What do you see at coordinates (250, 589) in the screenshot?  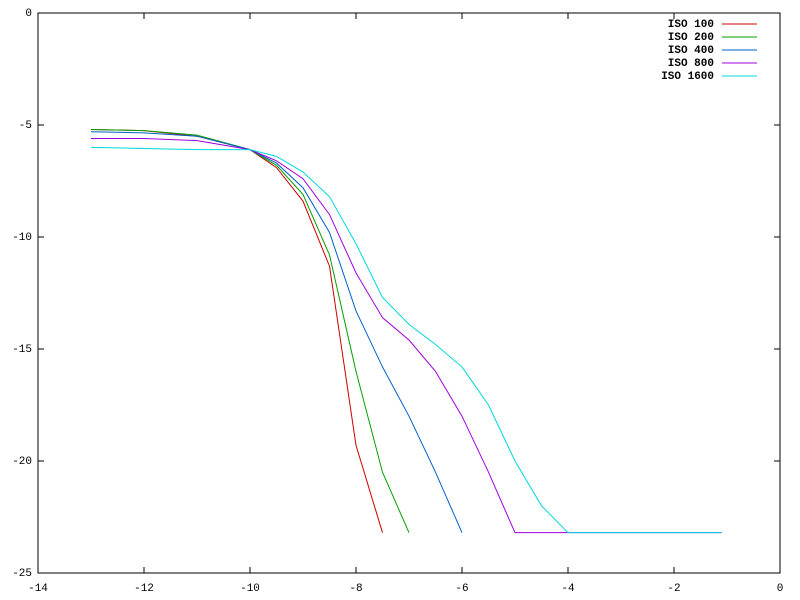 I see `x-tick-label: -10` at bounding box center [250, 589].